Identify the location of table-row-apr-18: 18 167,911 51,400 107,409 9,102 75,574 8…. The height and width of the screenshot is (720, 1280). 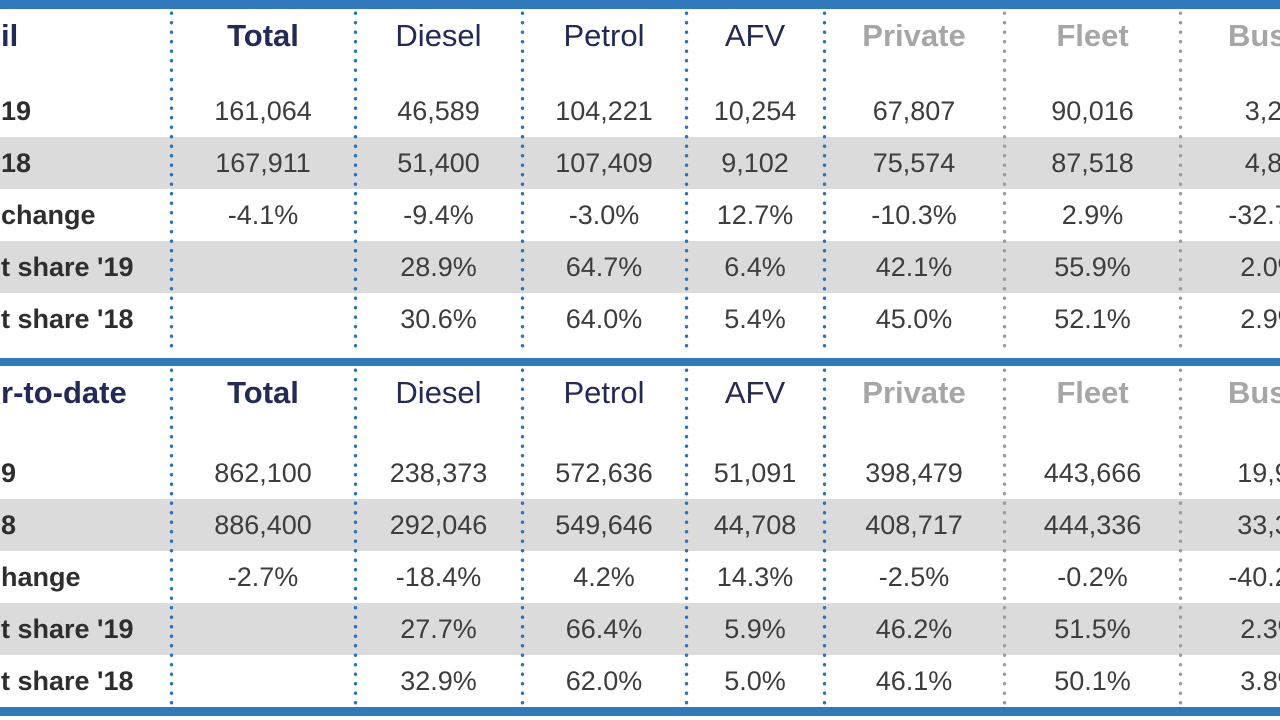
(640, 163).